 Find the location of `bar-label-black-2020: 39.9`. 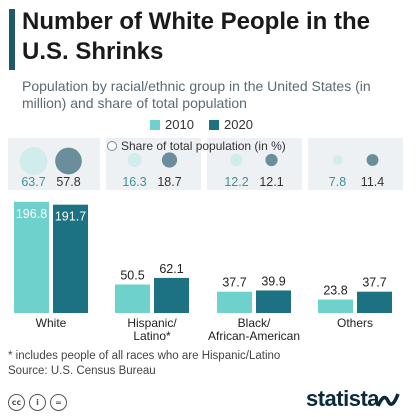

bar-label-black-2020: 39.9 is located at coordinates (273, 281).